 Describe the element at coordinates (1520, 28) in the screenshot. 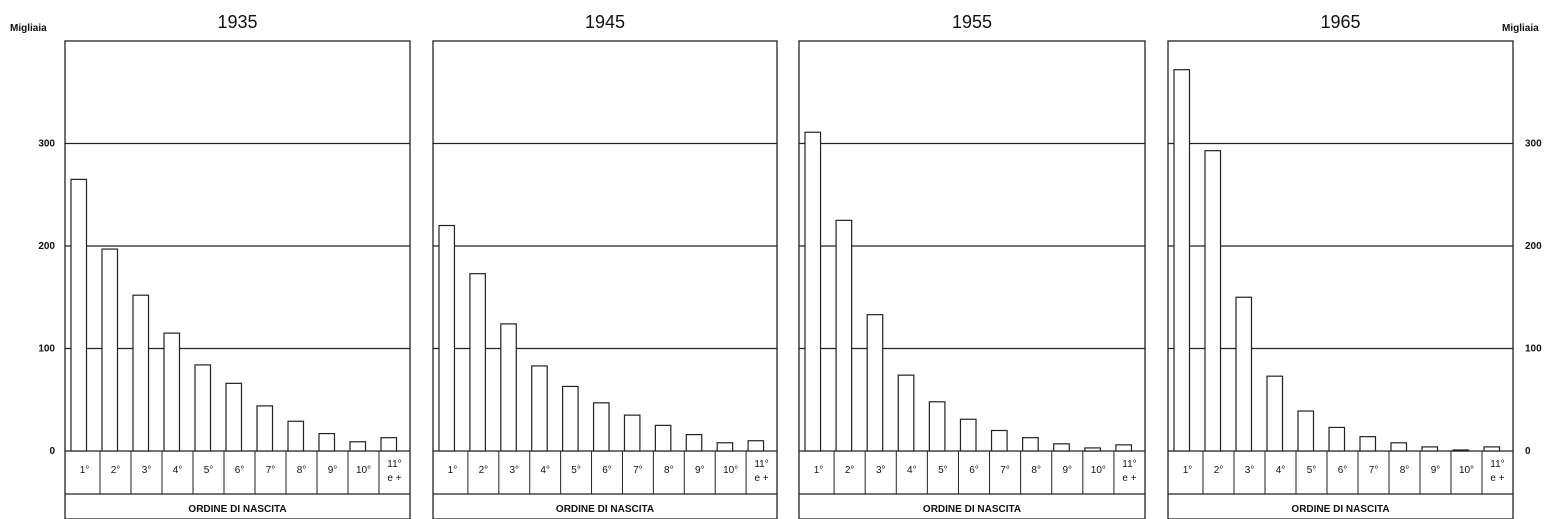

I see `y-unit-label-right: Migliaia` at that location.